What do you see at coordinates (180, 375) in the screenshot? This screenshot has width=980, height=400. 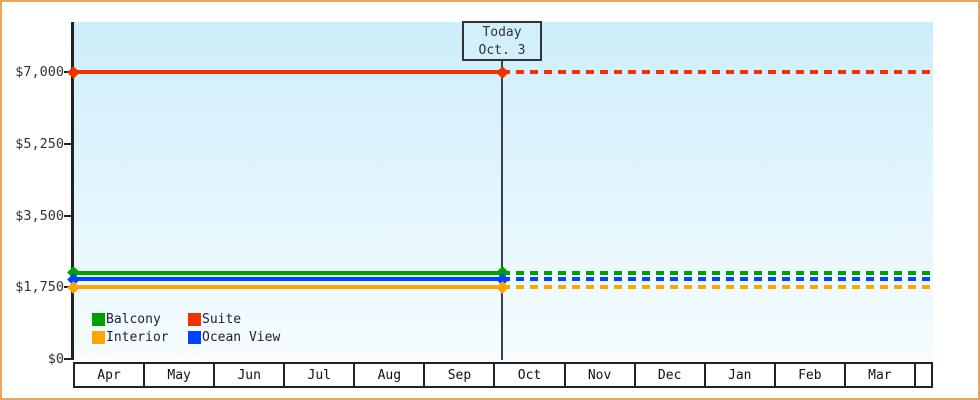 I see `month-cell-may: May` at bounding box center [180, 375].